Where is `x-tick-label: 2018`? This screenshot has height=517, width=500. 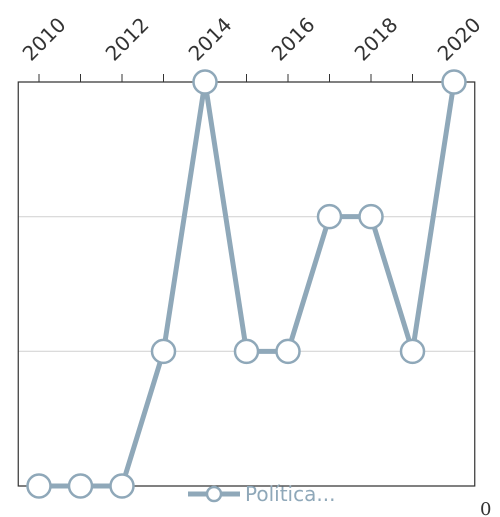 x-tick-label: 2018 is located at coordinates (376, 39).